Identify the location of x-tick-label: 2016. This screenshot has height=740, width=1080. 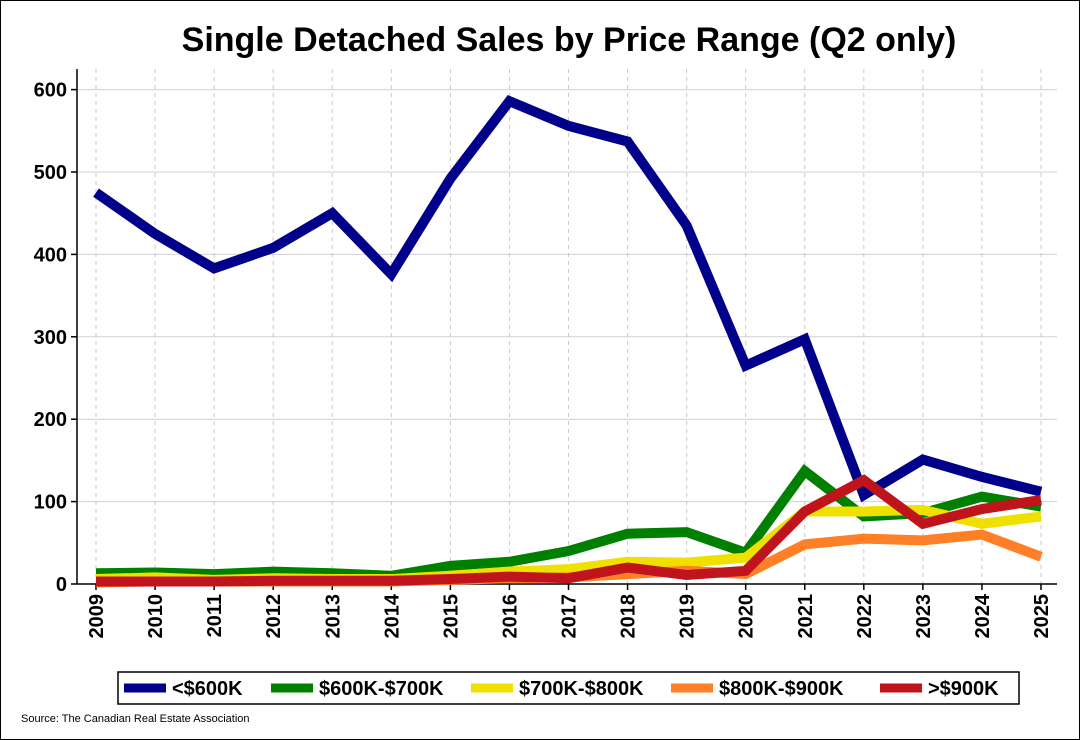
(510, 616).